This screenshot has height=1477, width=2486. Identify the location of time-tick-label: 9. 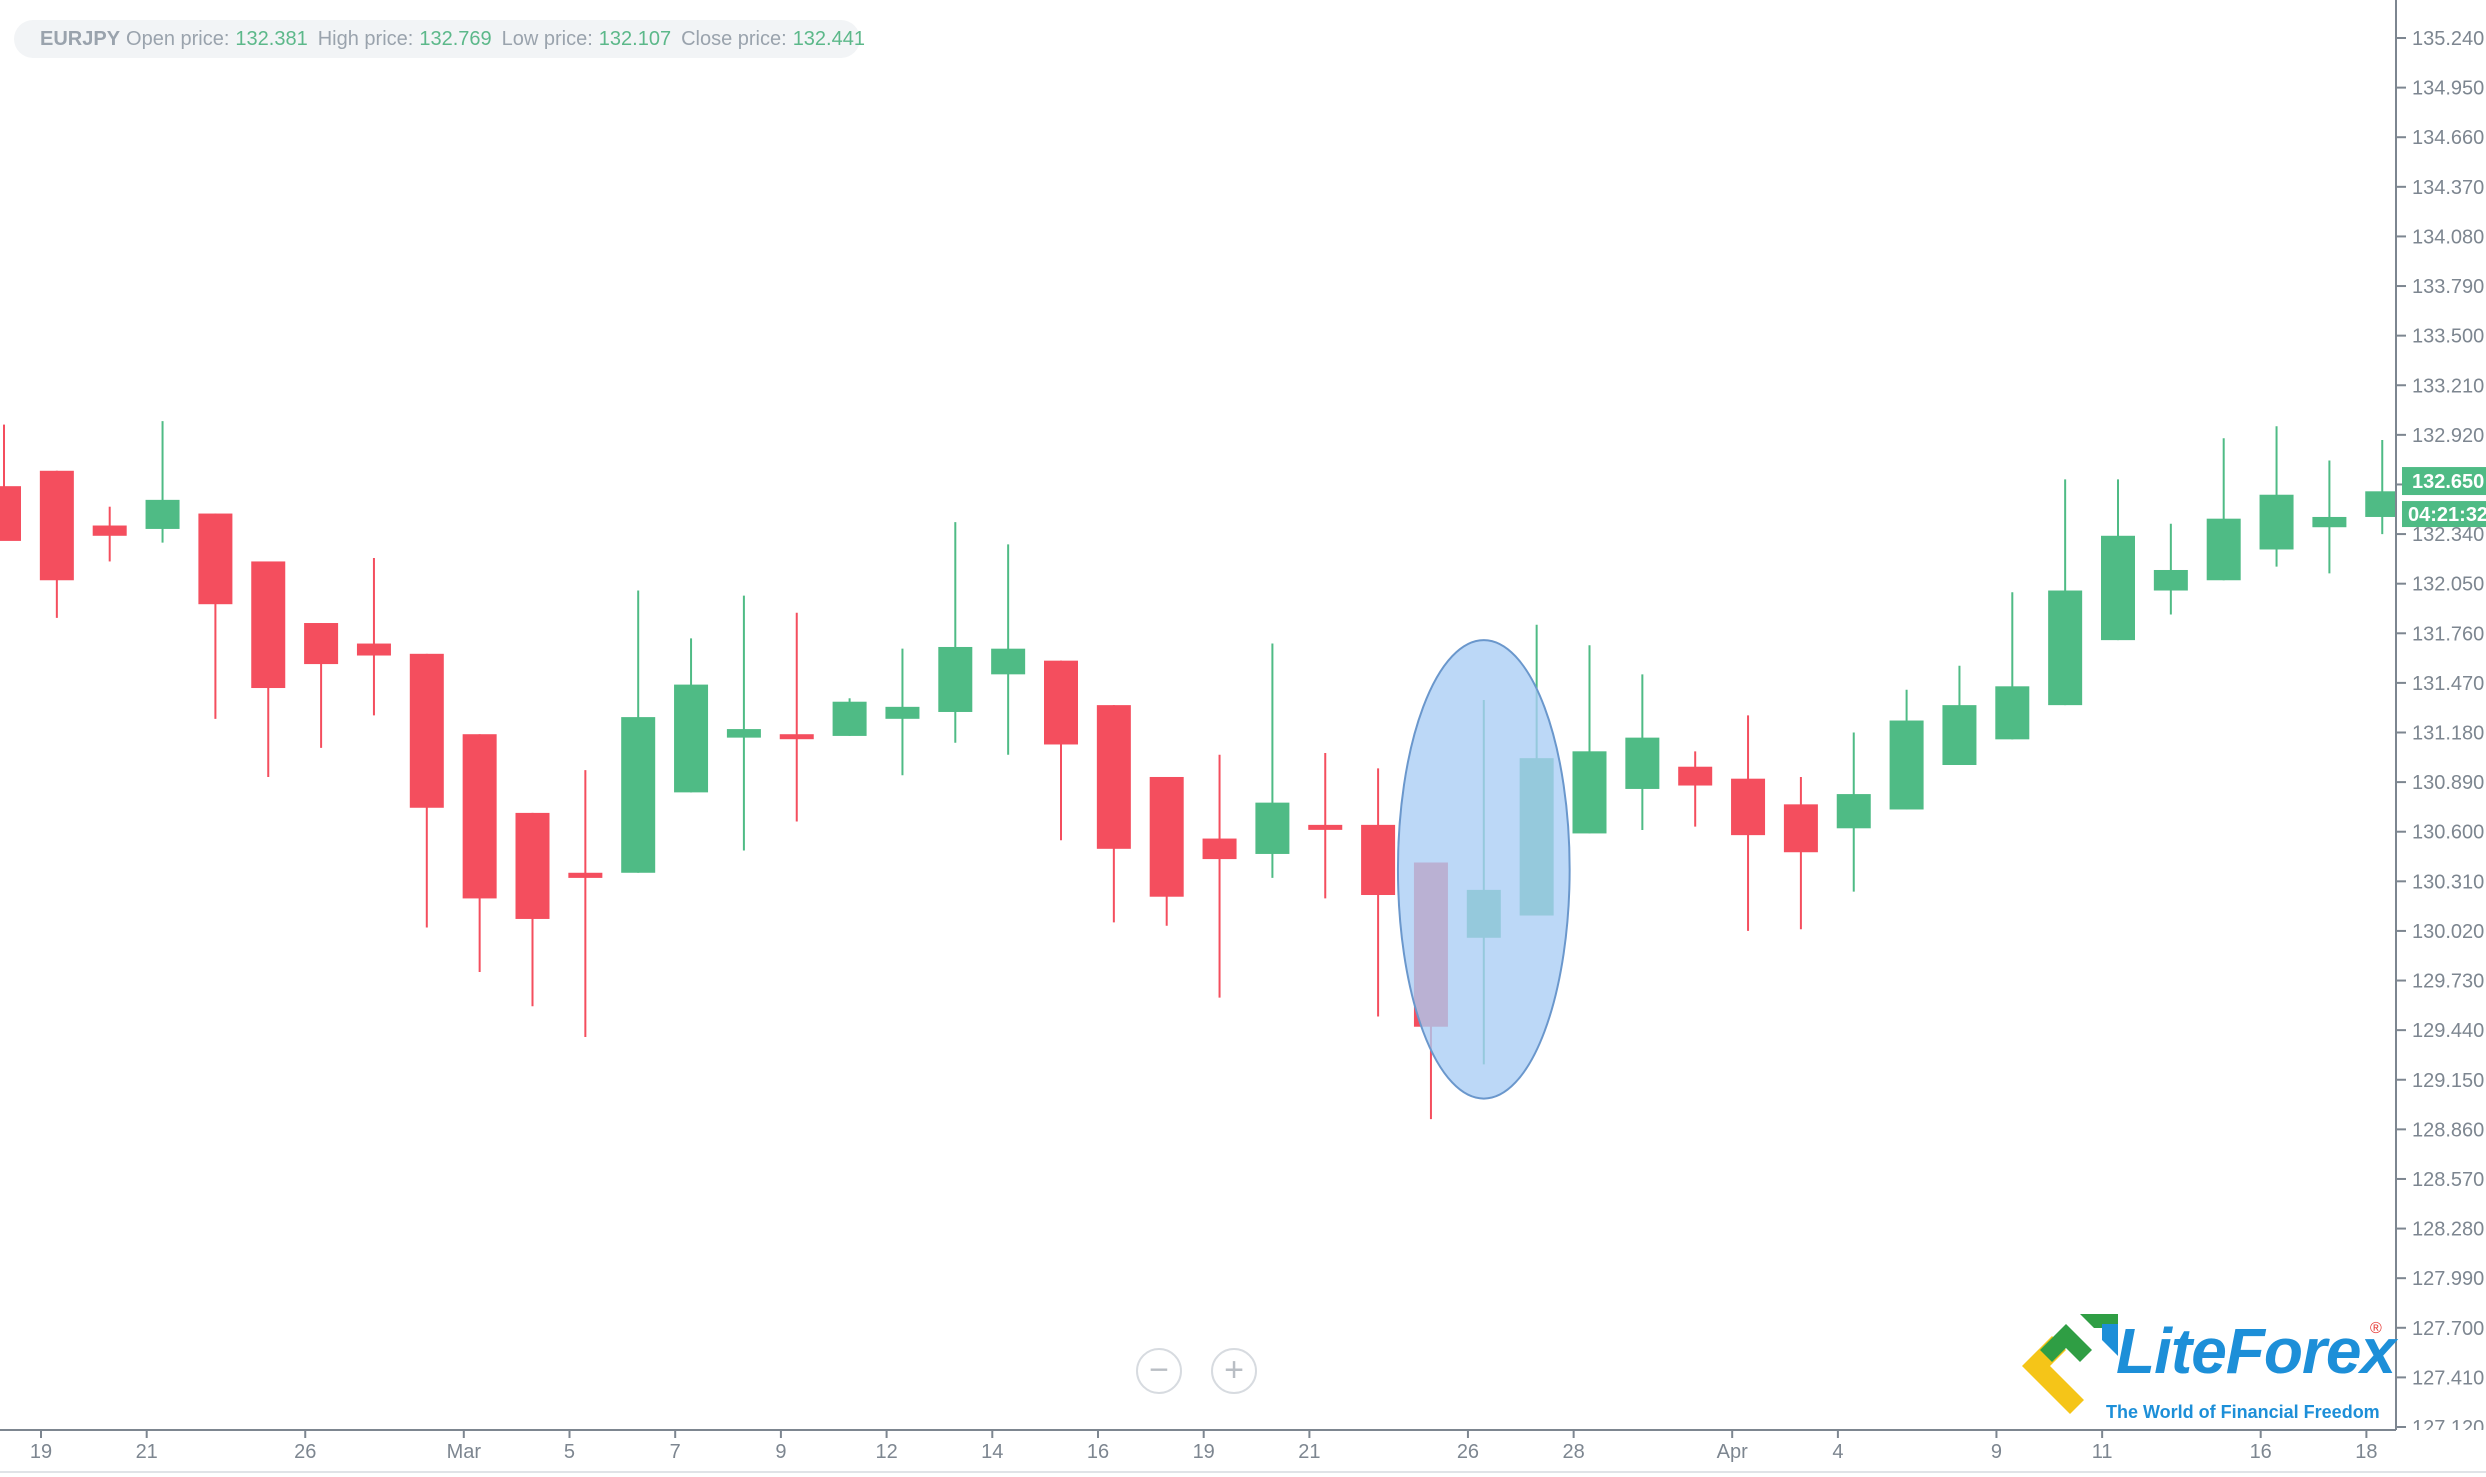
(780, 1452).